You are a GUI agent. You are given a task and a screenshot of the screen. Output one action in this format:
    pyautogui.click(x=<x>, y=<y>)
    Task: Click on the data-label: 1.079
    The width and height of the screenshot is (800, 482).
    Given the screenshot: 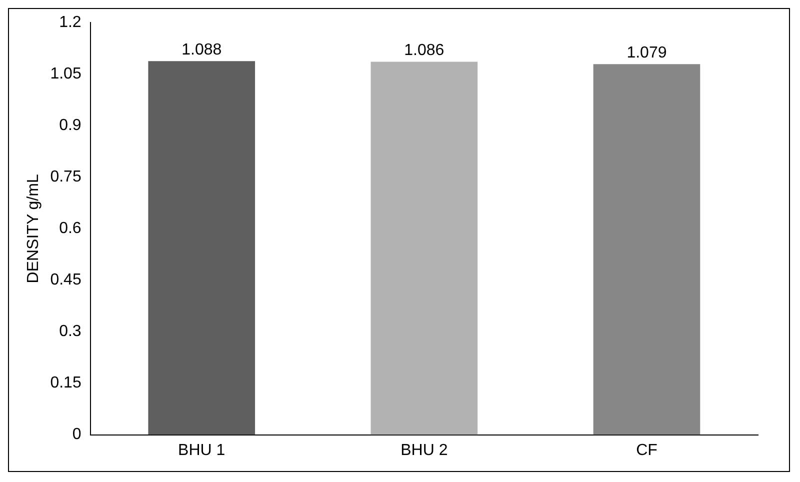 What is the action you would take?
    pyautogui.click(x=646, y=53)
    